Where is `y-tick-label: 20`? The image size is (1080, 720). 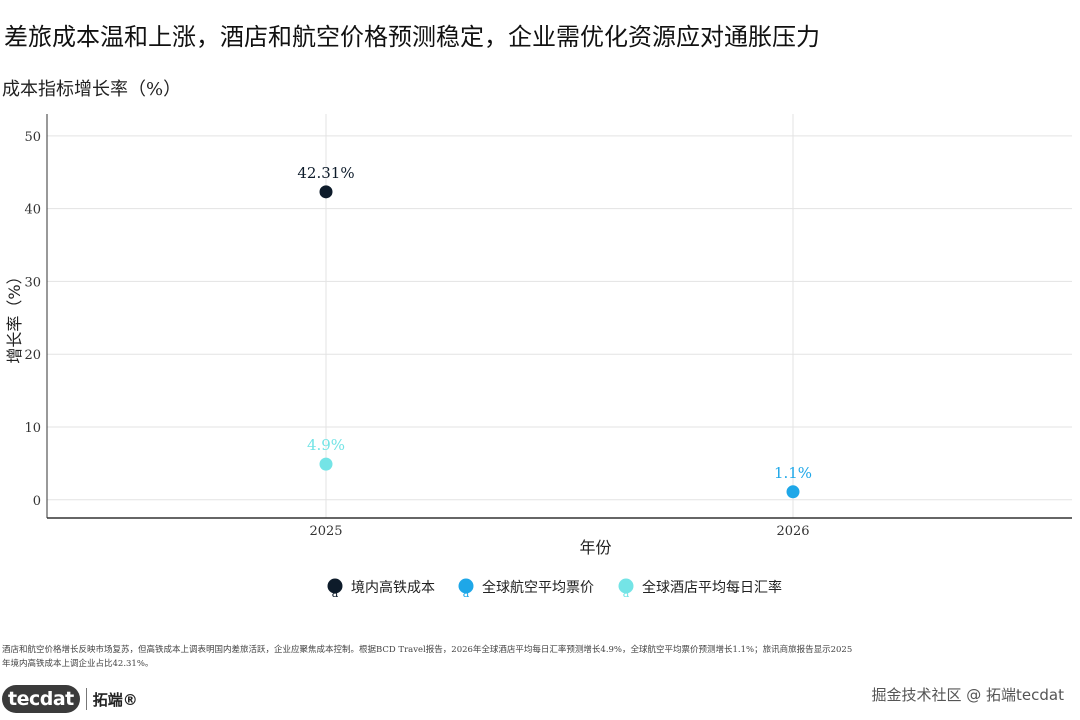 y-tick-label: 20 is located at coordinates (32, 355).